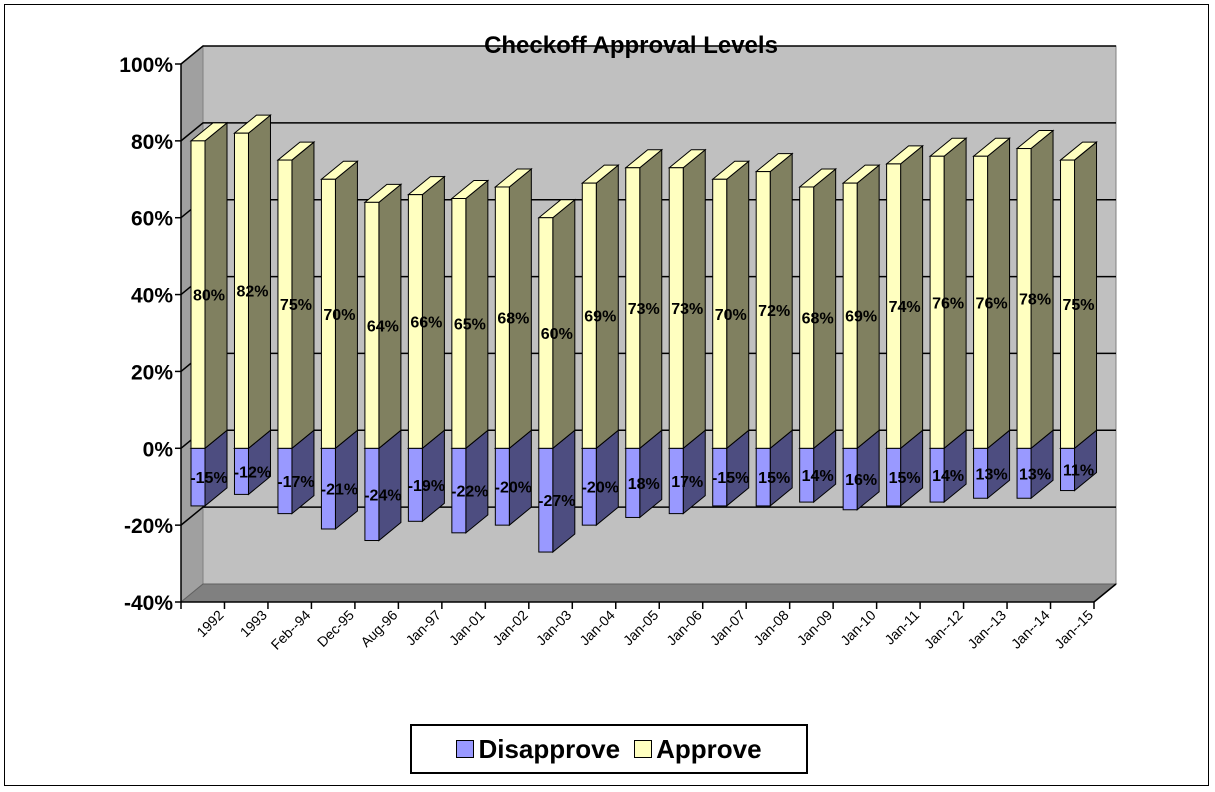  Describe the element at coordinates (467, 628) in the screenshot. I see `x-tick-label: Jan-01` at that location.